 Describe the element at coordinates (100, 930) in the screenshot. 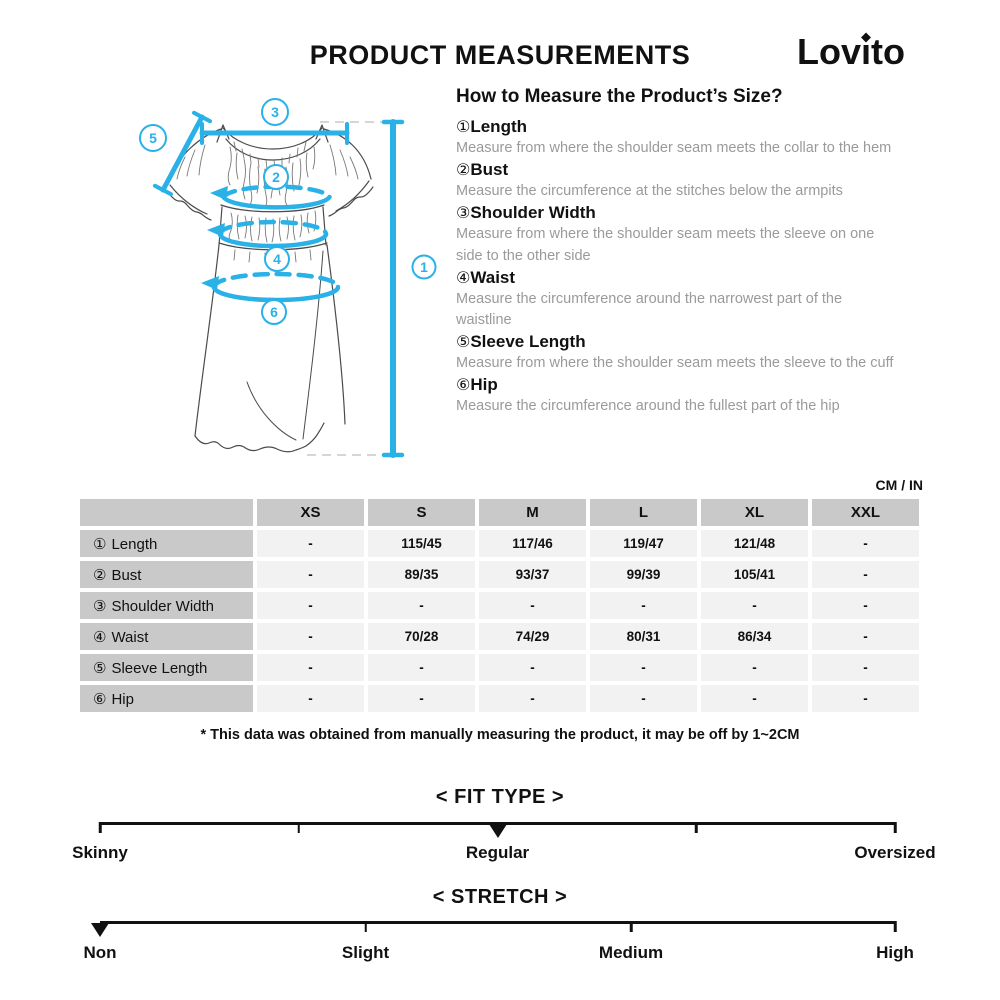

I see `stretch-marker` at that location.